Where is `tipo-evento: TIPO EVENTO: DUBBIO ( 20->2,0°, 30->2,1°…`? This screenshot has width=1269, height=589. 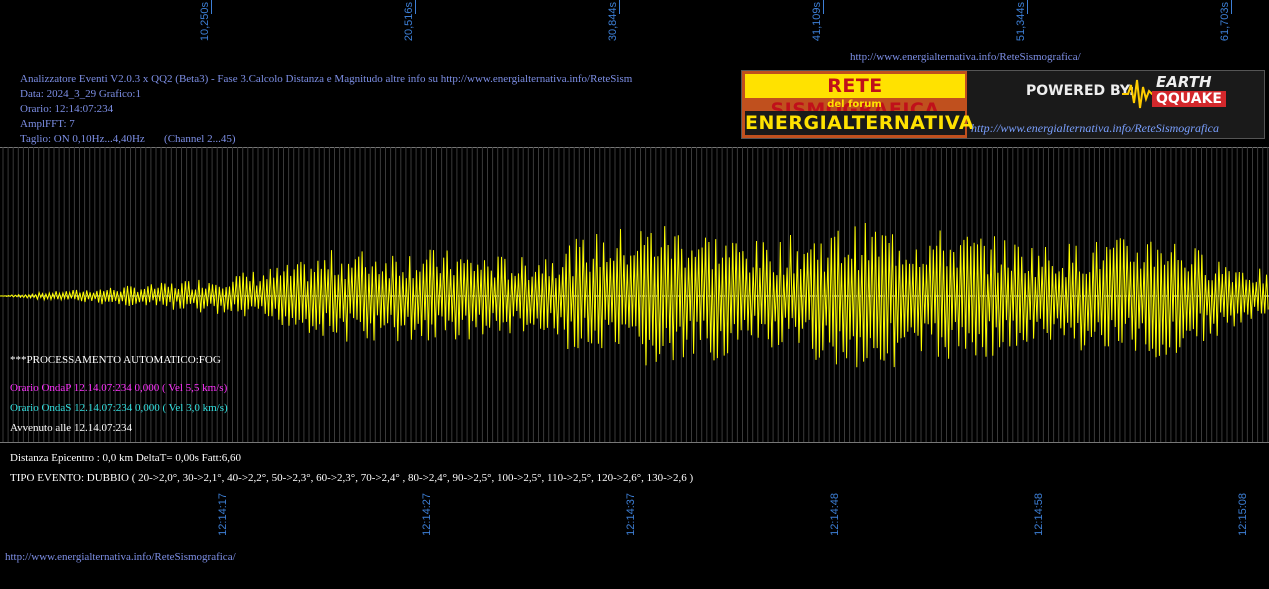
tipo-evento: TIPO EVENTO: DUBBIO ( 20->2,0°, 30->2,1°… is located at coordinates (352, 478).